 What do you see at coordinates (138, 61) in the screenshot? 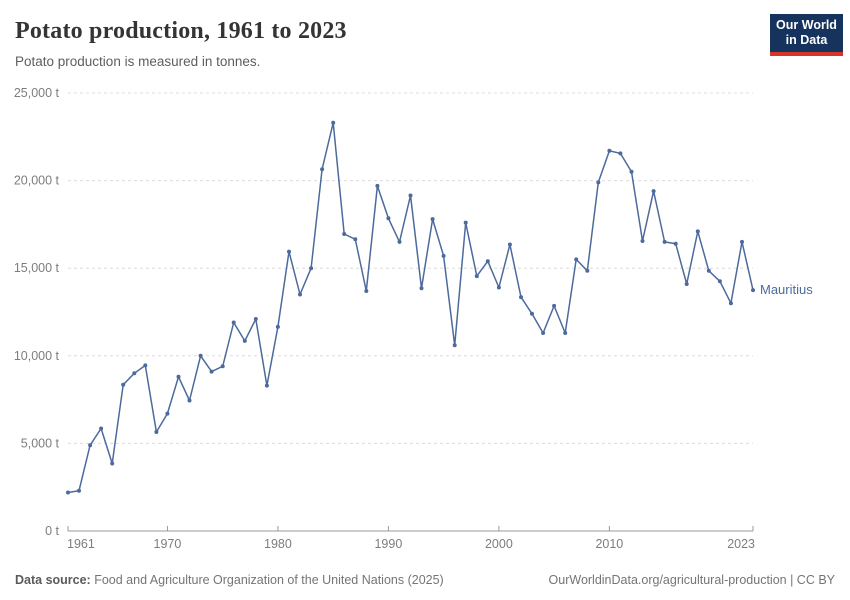
I see `chart-subtitle: Potato production is measured in tonnes.` at bounding box center [138, 61].